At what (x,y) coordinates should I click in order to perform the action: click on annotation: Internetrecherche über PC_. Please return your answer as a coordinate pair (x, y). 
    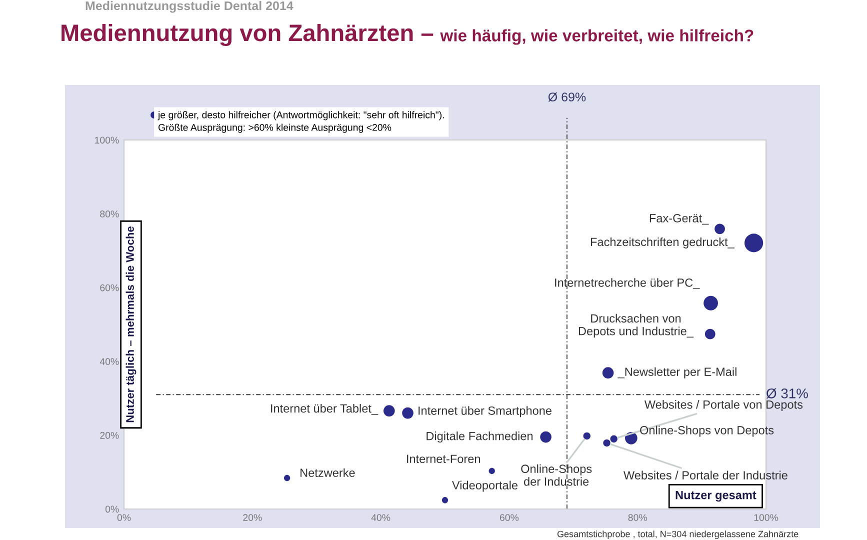
    Looking at the image, I should click on (627, 284).